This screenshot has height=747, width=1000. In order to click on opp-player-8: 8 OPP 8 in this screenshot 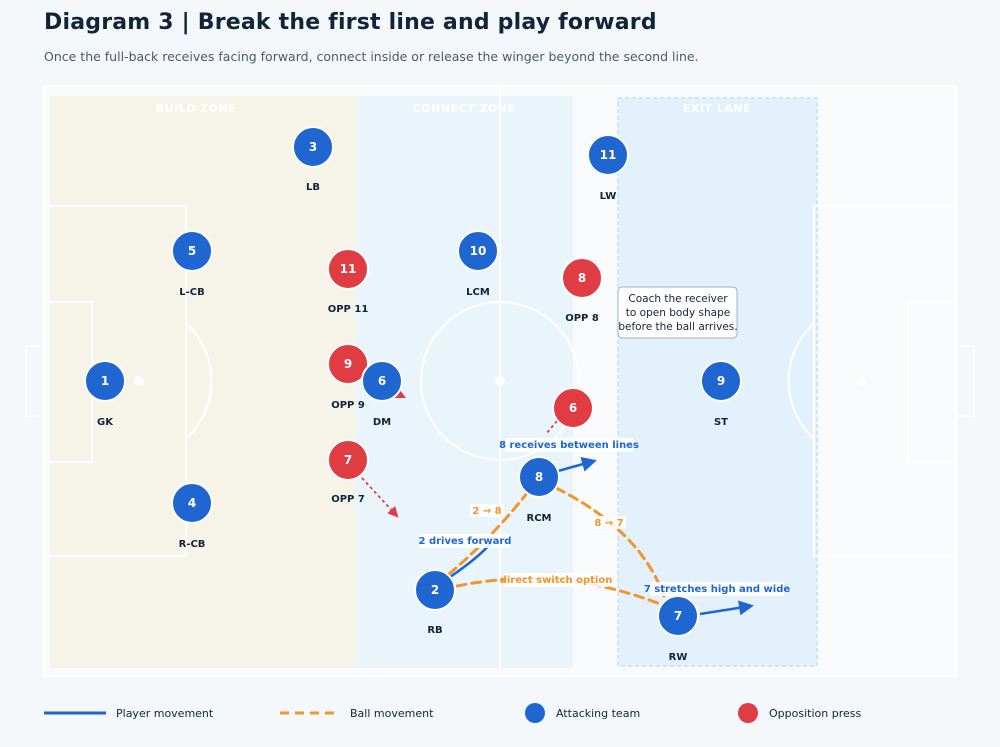, I will do `click(582, 290)`.